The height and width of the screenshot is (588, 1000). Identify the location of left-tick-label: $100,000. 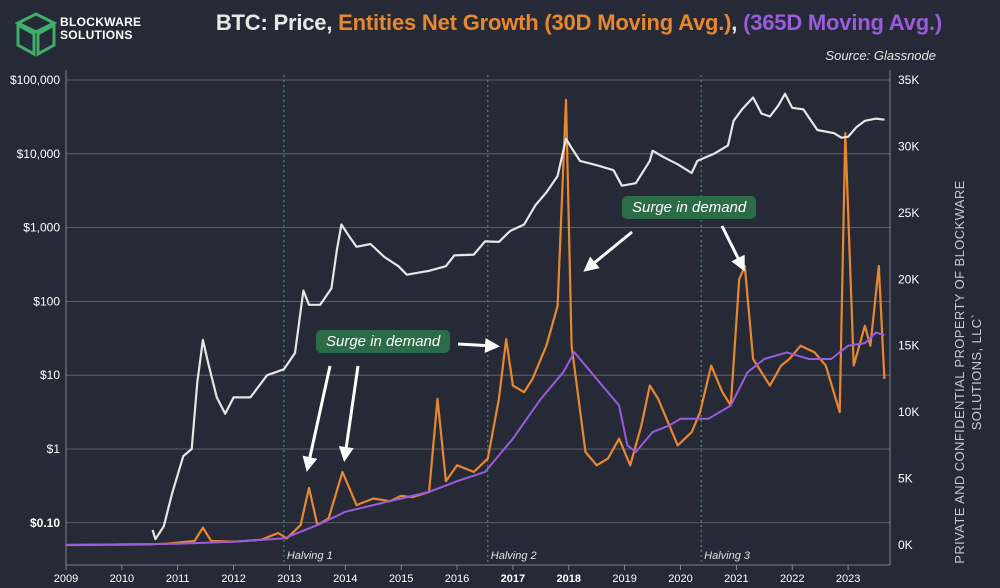
(35, 80).